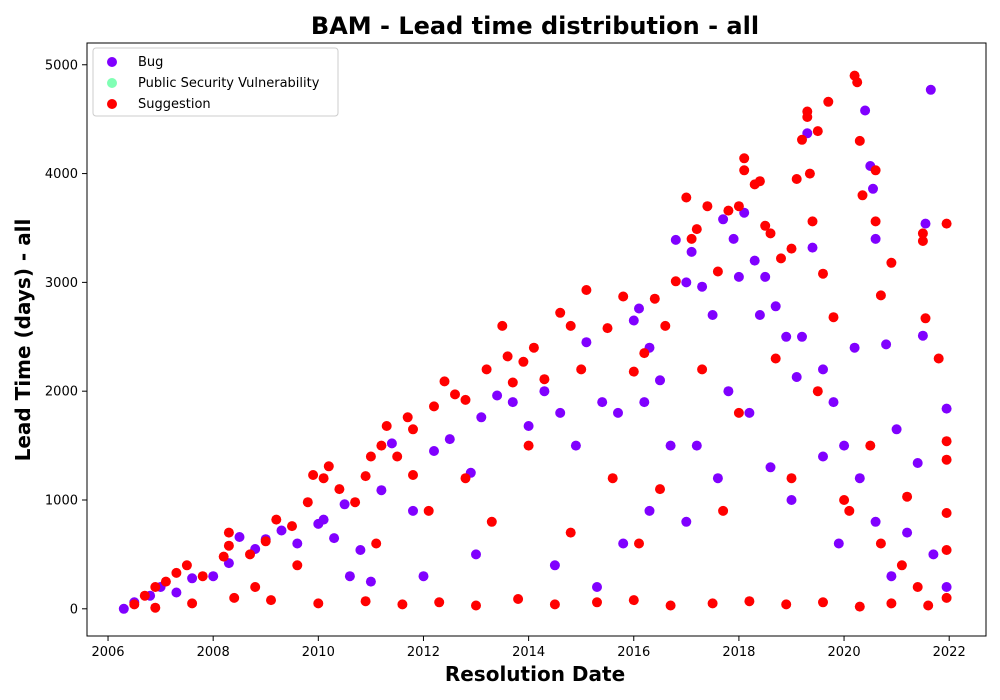  Describe the element at coordinates (633, 652) in the screenshot. I see `x-tick-label-2016: 2016` at that location.